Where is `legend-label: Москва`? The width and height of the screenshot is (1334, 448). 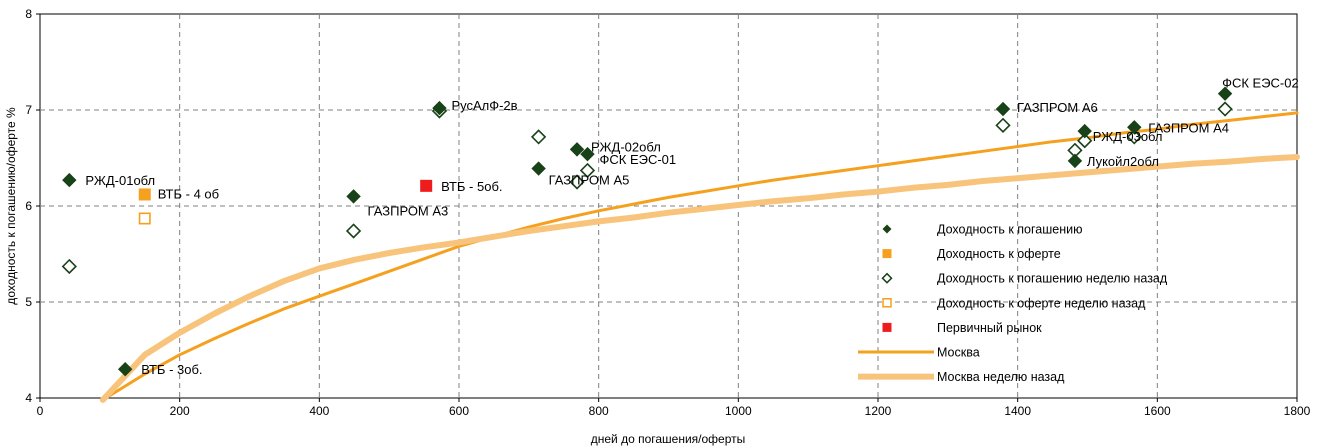
legend-label: Москва is located at coordinates (958, 353).